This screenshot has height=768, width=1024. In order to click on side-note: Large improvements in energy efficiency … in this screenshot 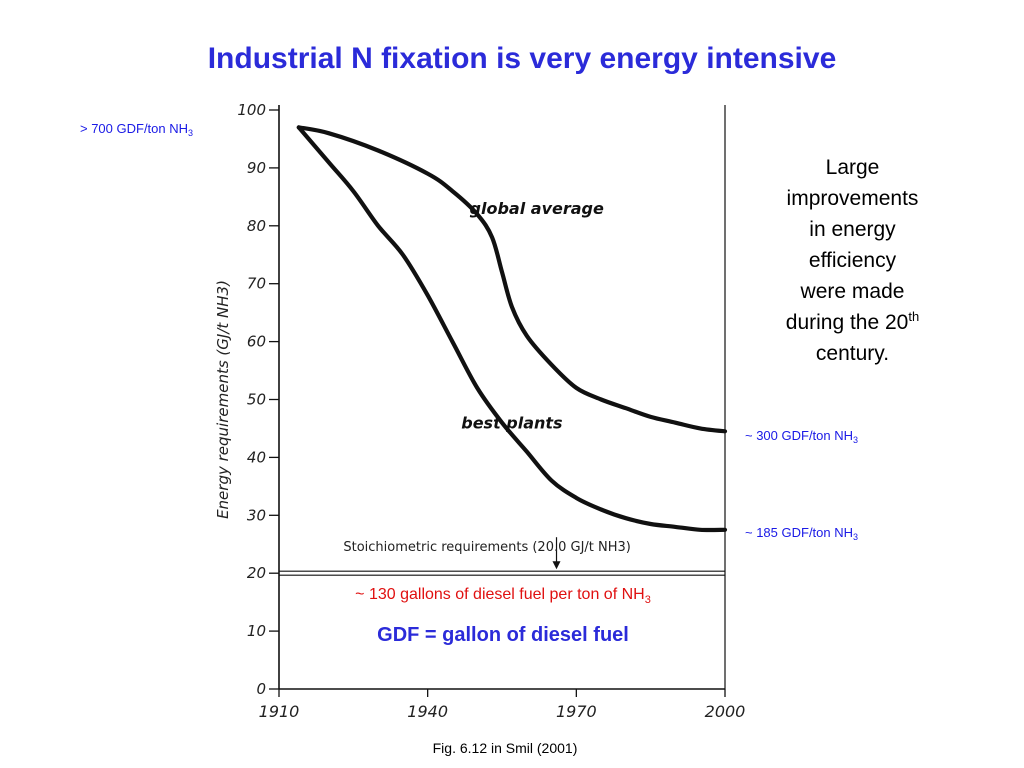, I will do `click(852, 260)`.